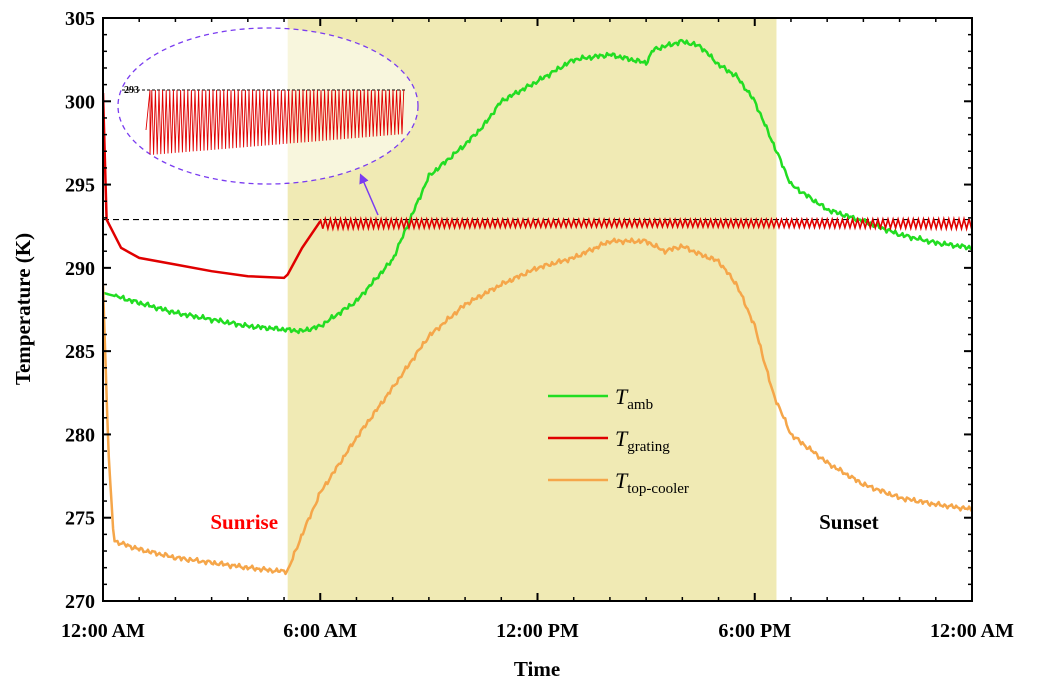 This screenshot has width=1041, height=681. I want to click on inset-zoom: 293, so click(268, 121).